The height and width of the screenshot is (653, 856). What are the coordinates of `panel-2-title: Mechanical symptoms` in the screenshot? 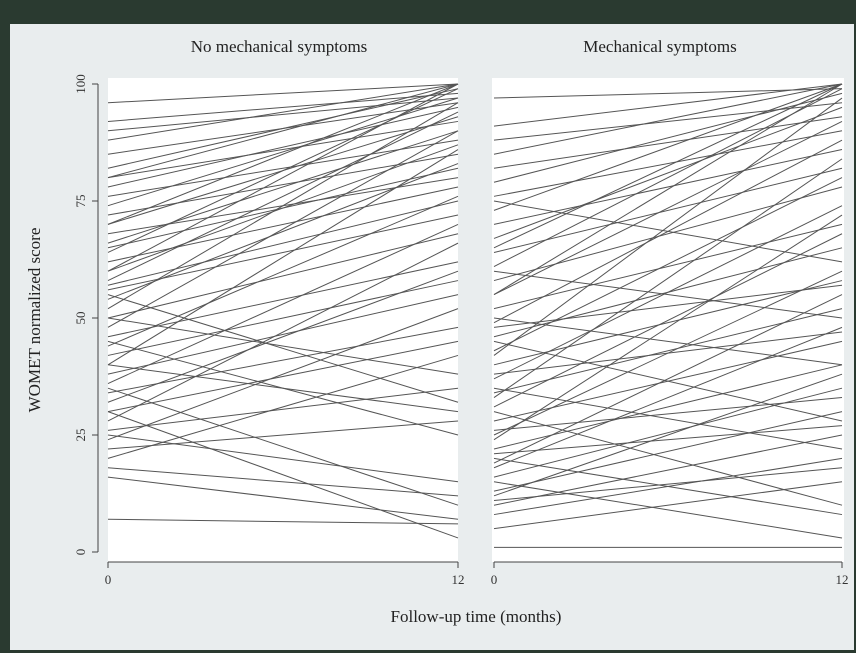 It's located at (659, 46).